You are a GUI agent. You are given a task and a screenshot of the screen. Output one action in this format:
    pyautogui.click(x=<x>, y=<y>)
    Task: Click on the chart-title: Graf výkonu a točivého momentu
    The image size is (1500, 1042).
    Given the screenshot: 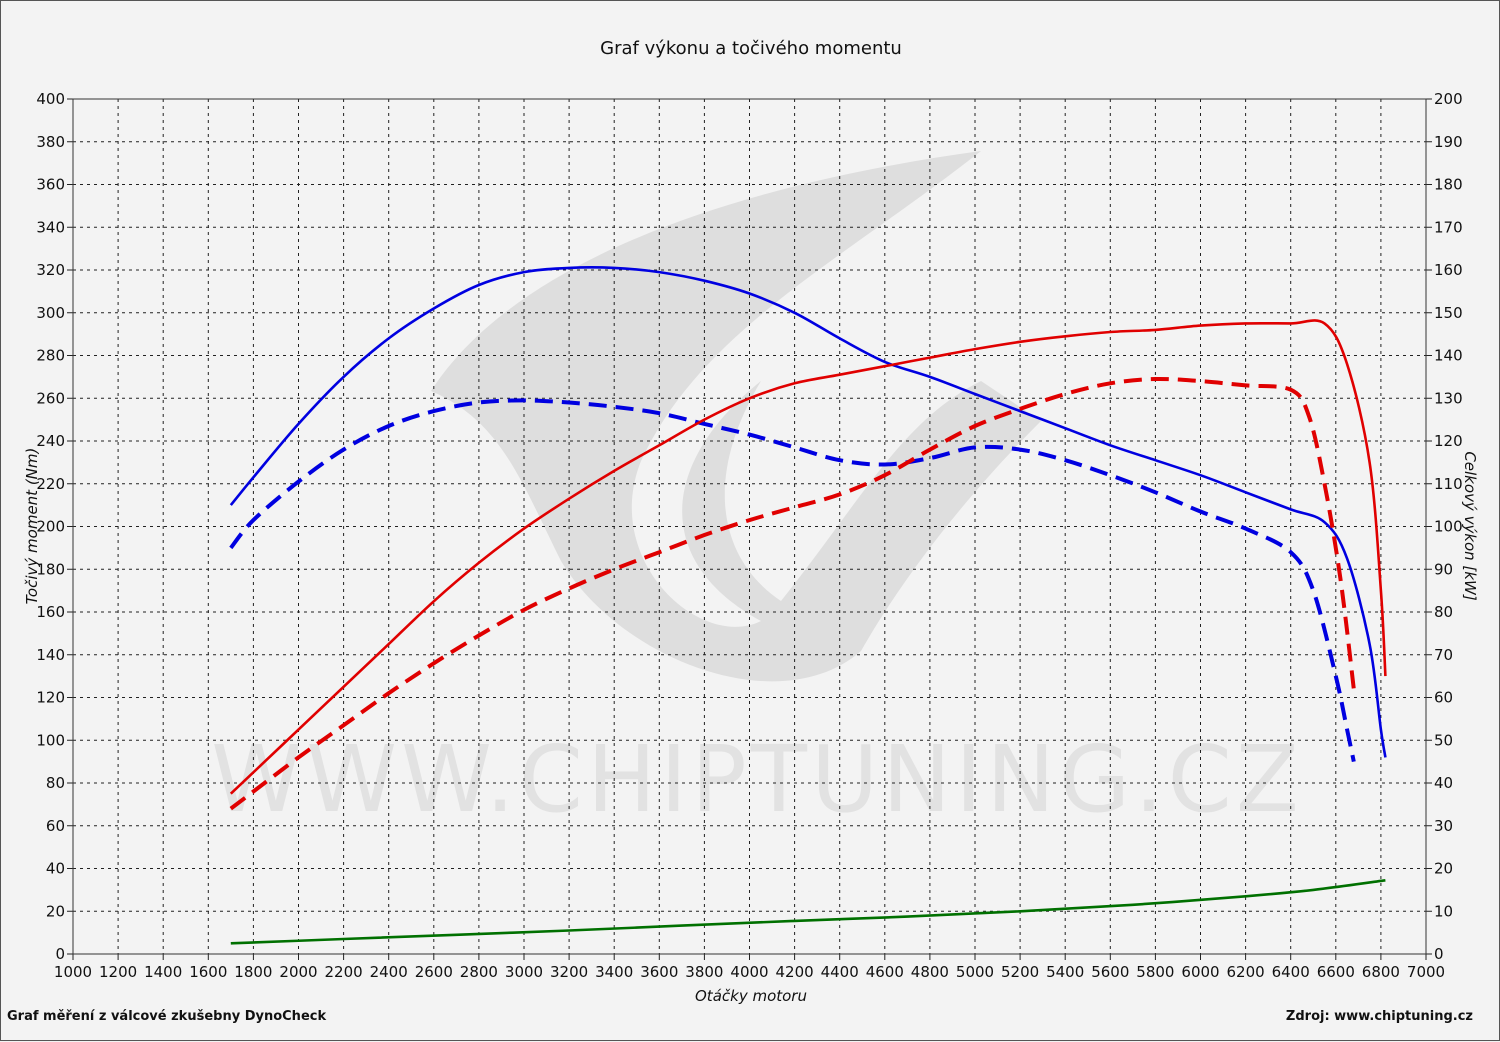 What is the action you would take?
    pyautogui.click(x=751, y=48)
    